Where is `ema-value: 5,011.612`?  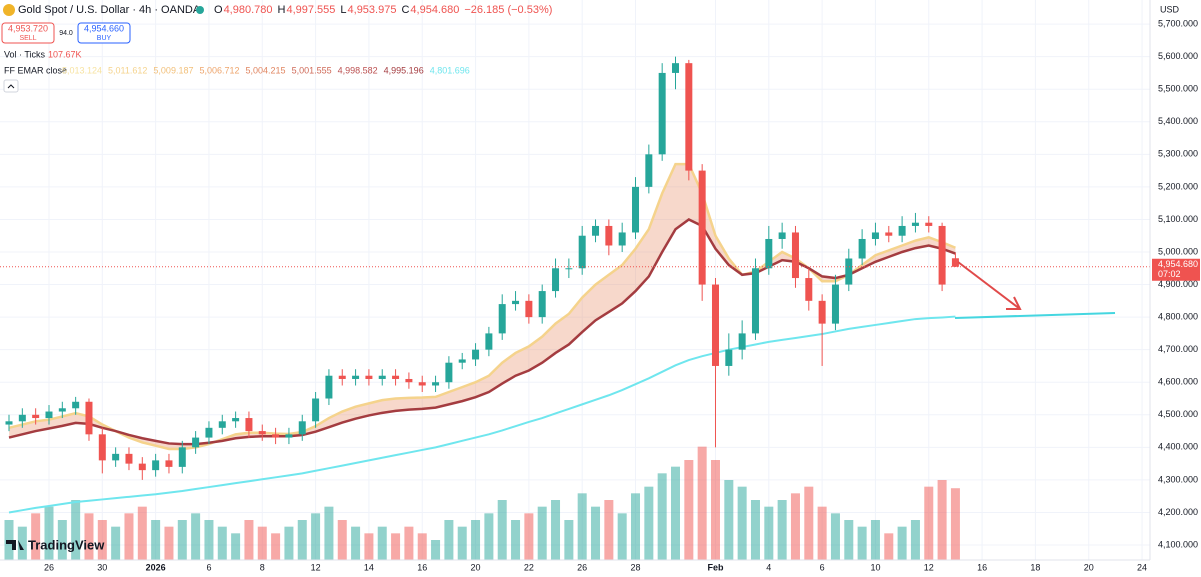 ema-value: 5,011.612 is located at coordinates (127, 70).